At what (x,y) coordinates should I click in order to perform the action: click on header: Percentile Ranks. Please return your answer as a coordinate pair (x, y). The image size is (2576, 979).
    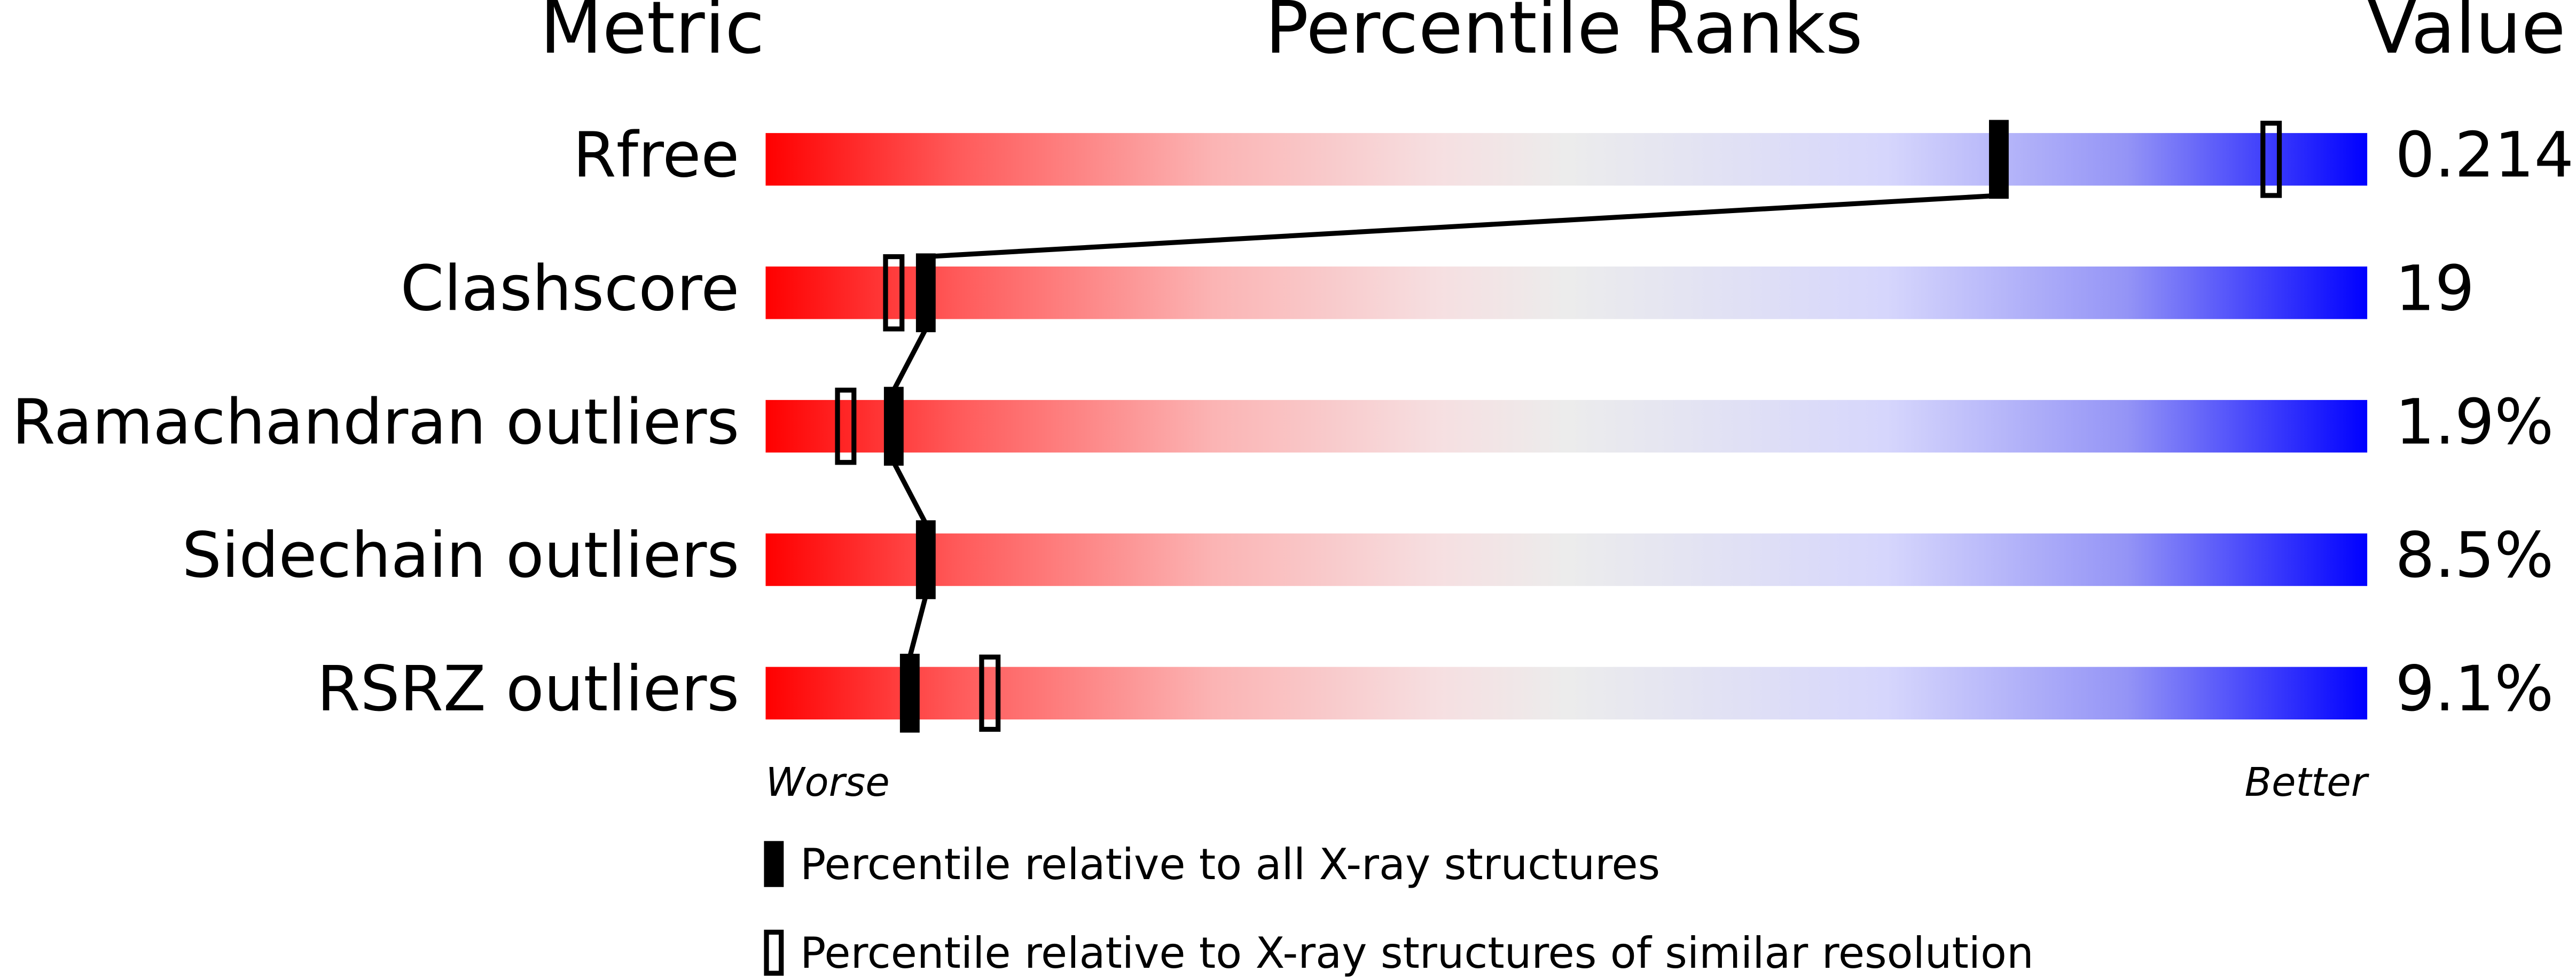
    Looking at the image, I should click on (1564, 35).